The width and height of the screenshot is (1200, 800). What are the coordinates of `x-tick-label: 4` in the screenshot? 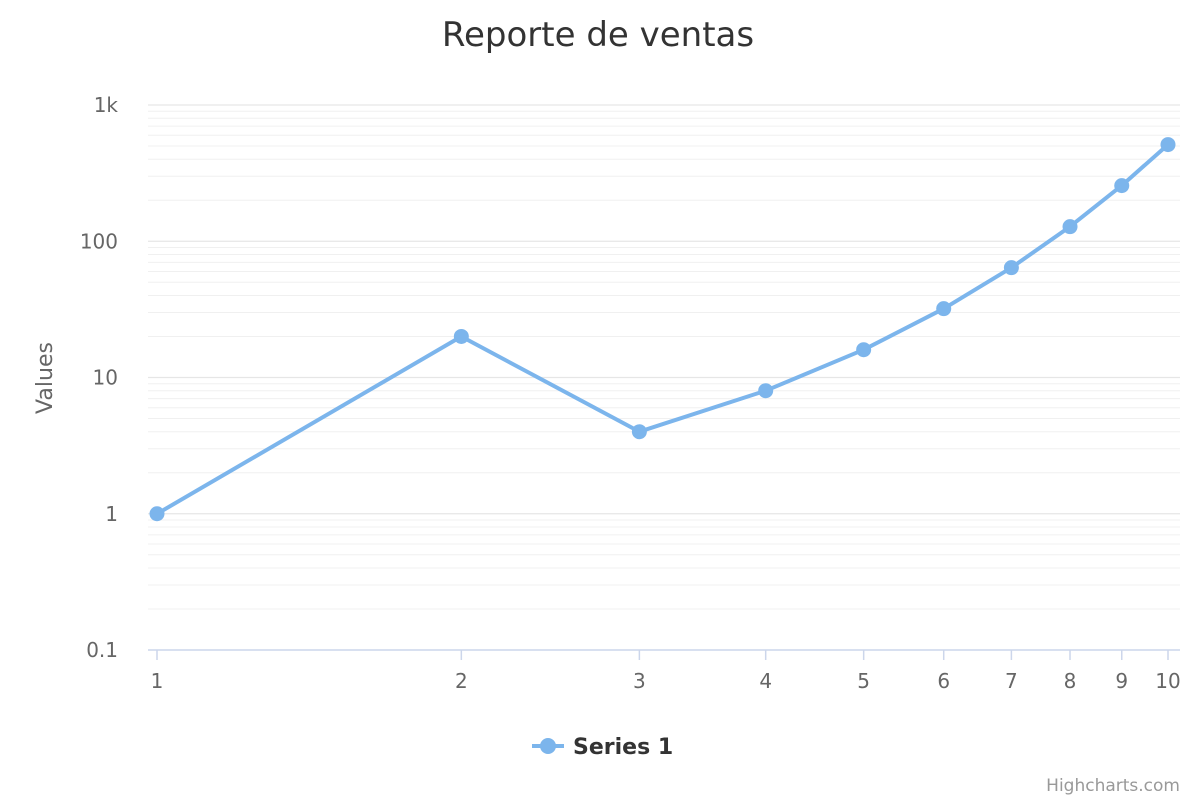 It's located at (765, 681).